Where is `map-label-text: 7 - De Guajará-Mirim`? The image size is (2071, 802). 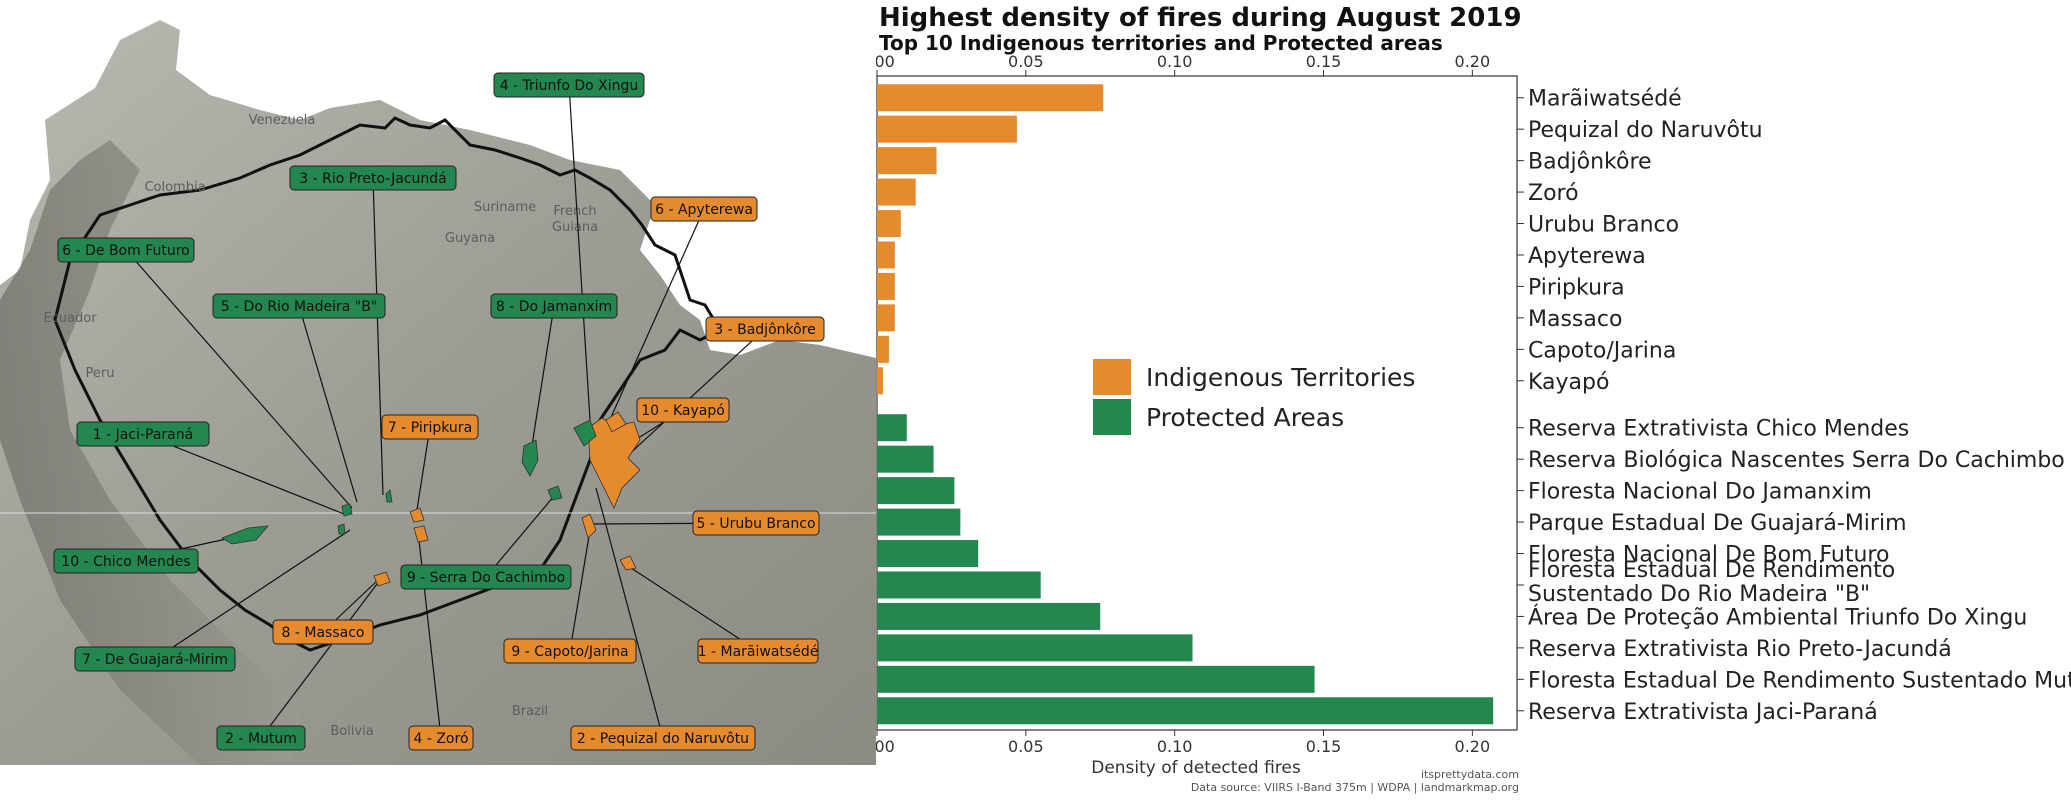
map-label-text: 7 - De Guajará-Mirim is located at coordinates (155, 660).